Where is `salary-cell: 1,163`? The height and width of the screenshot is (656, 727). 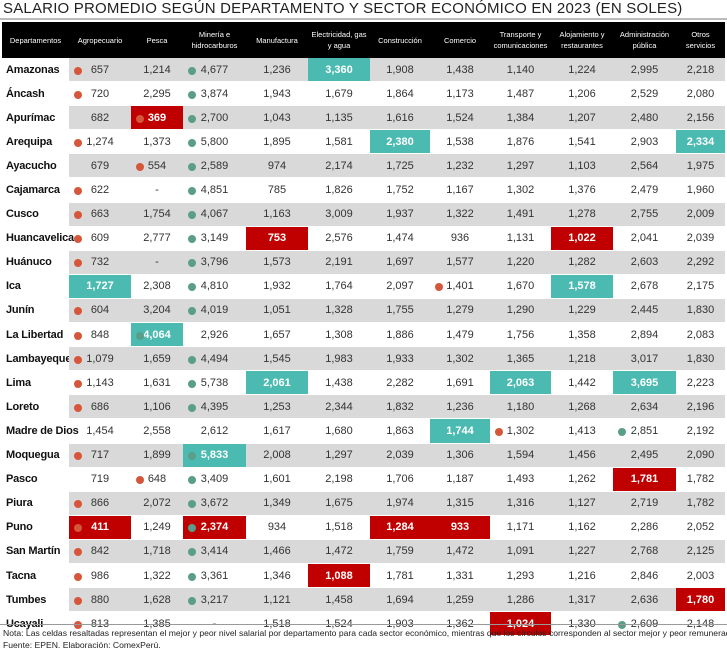 salary-cell: 1,163 is located at coordinates (277, 214).